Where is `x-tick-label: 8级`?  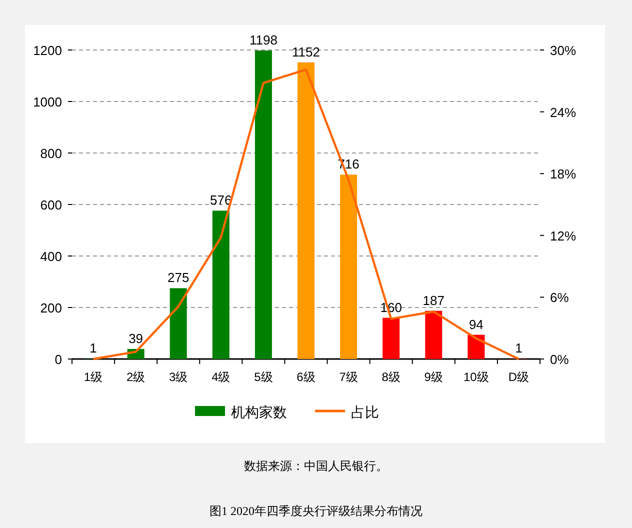 x-tick-label: 8级 is located at coordinates (391, 377).